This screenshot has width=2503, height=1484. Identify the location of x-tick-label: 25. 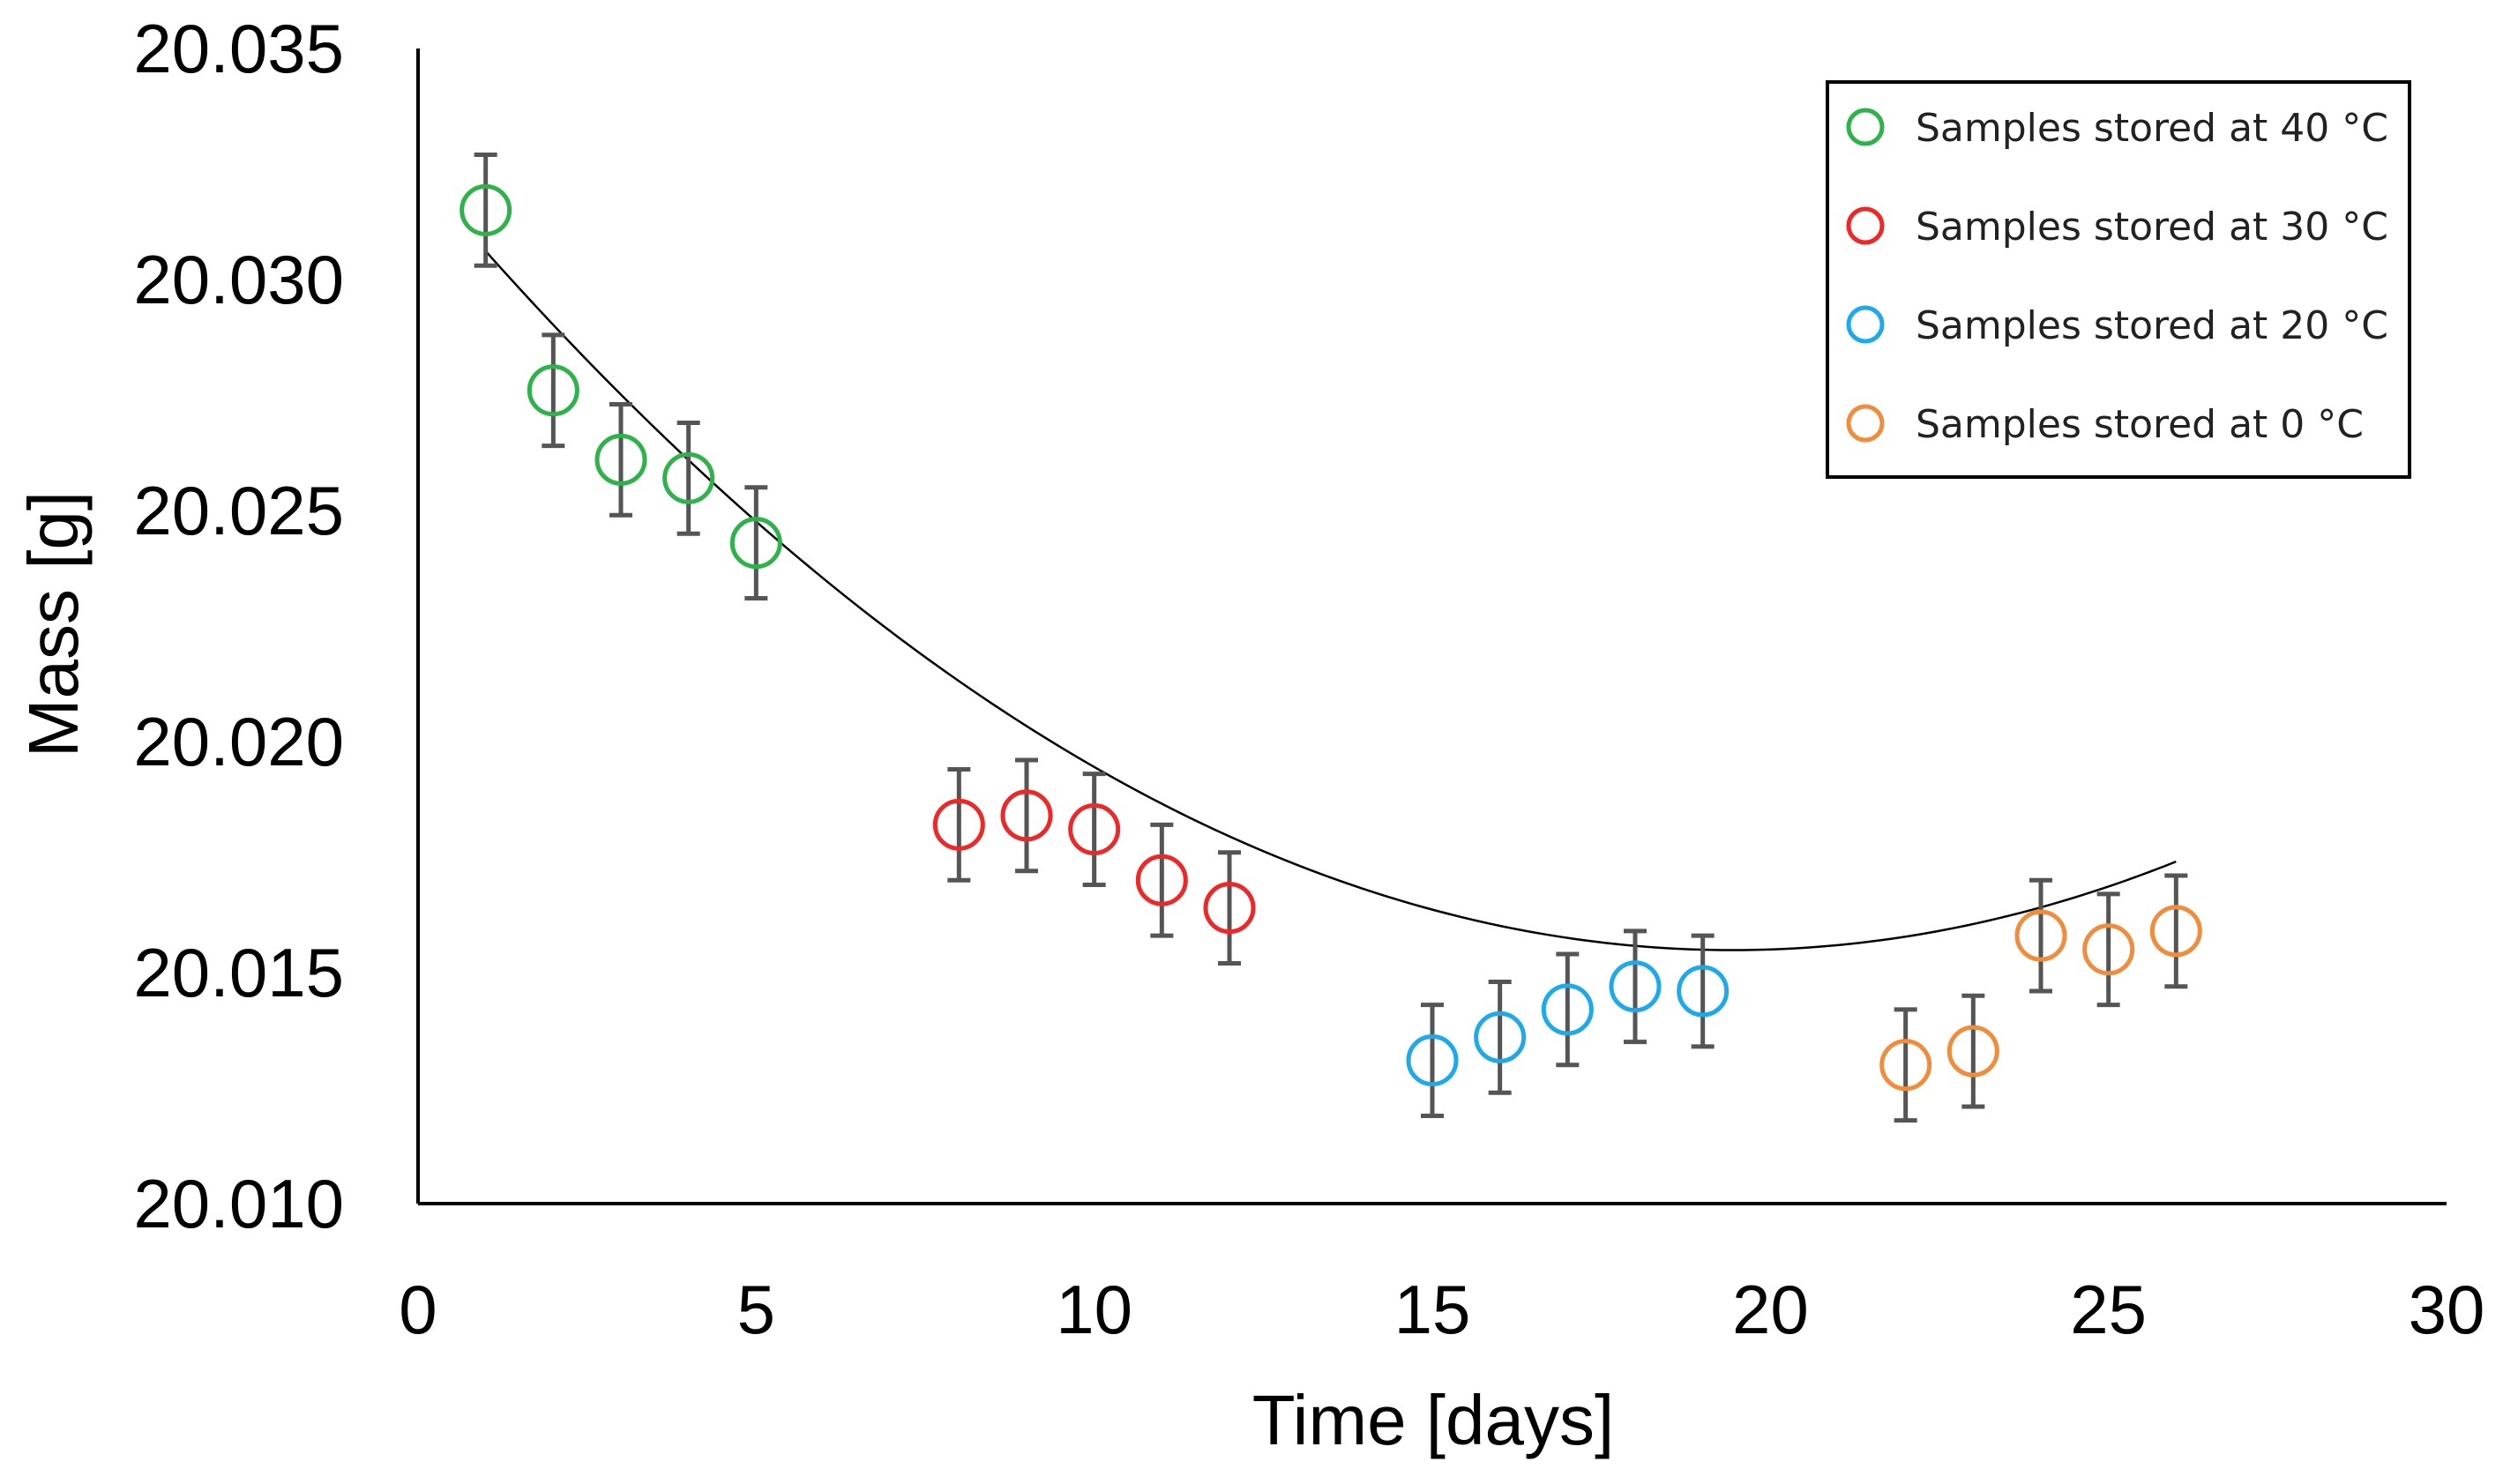
(2108, 1309).